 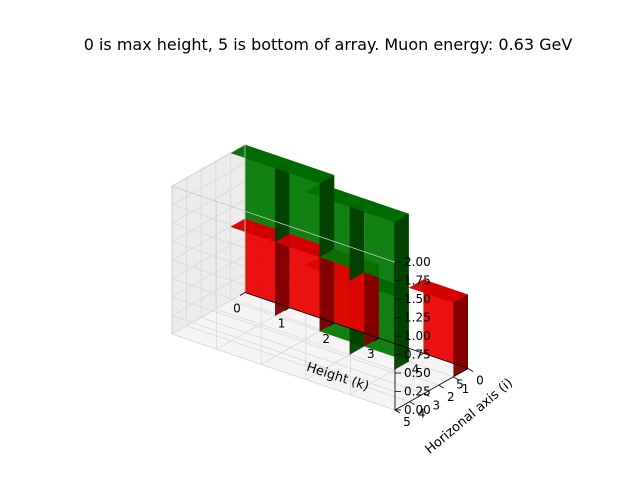 I want to click on z-tick-label: 0.50, so click(x=417, y=373).